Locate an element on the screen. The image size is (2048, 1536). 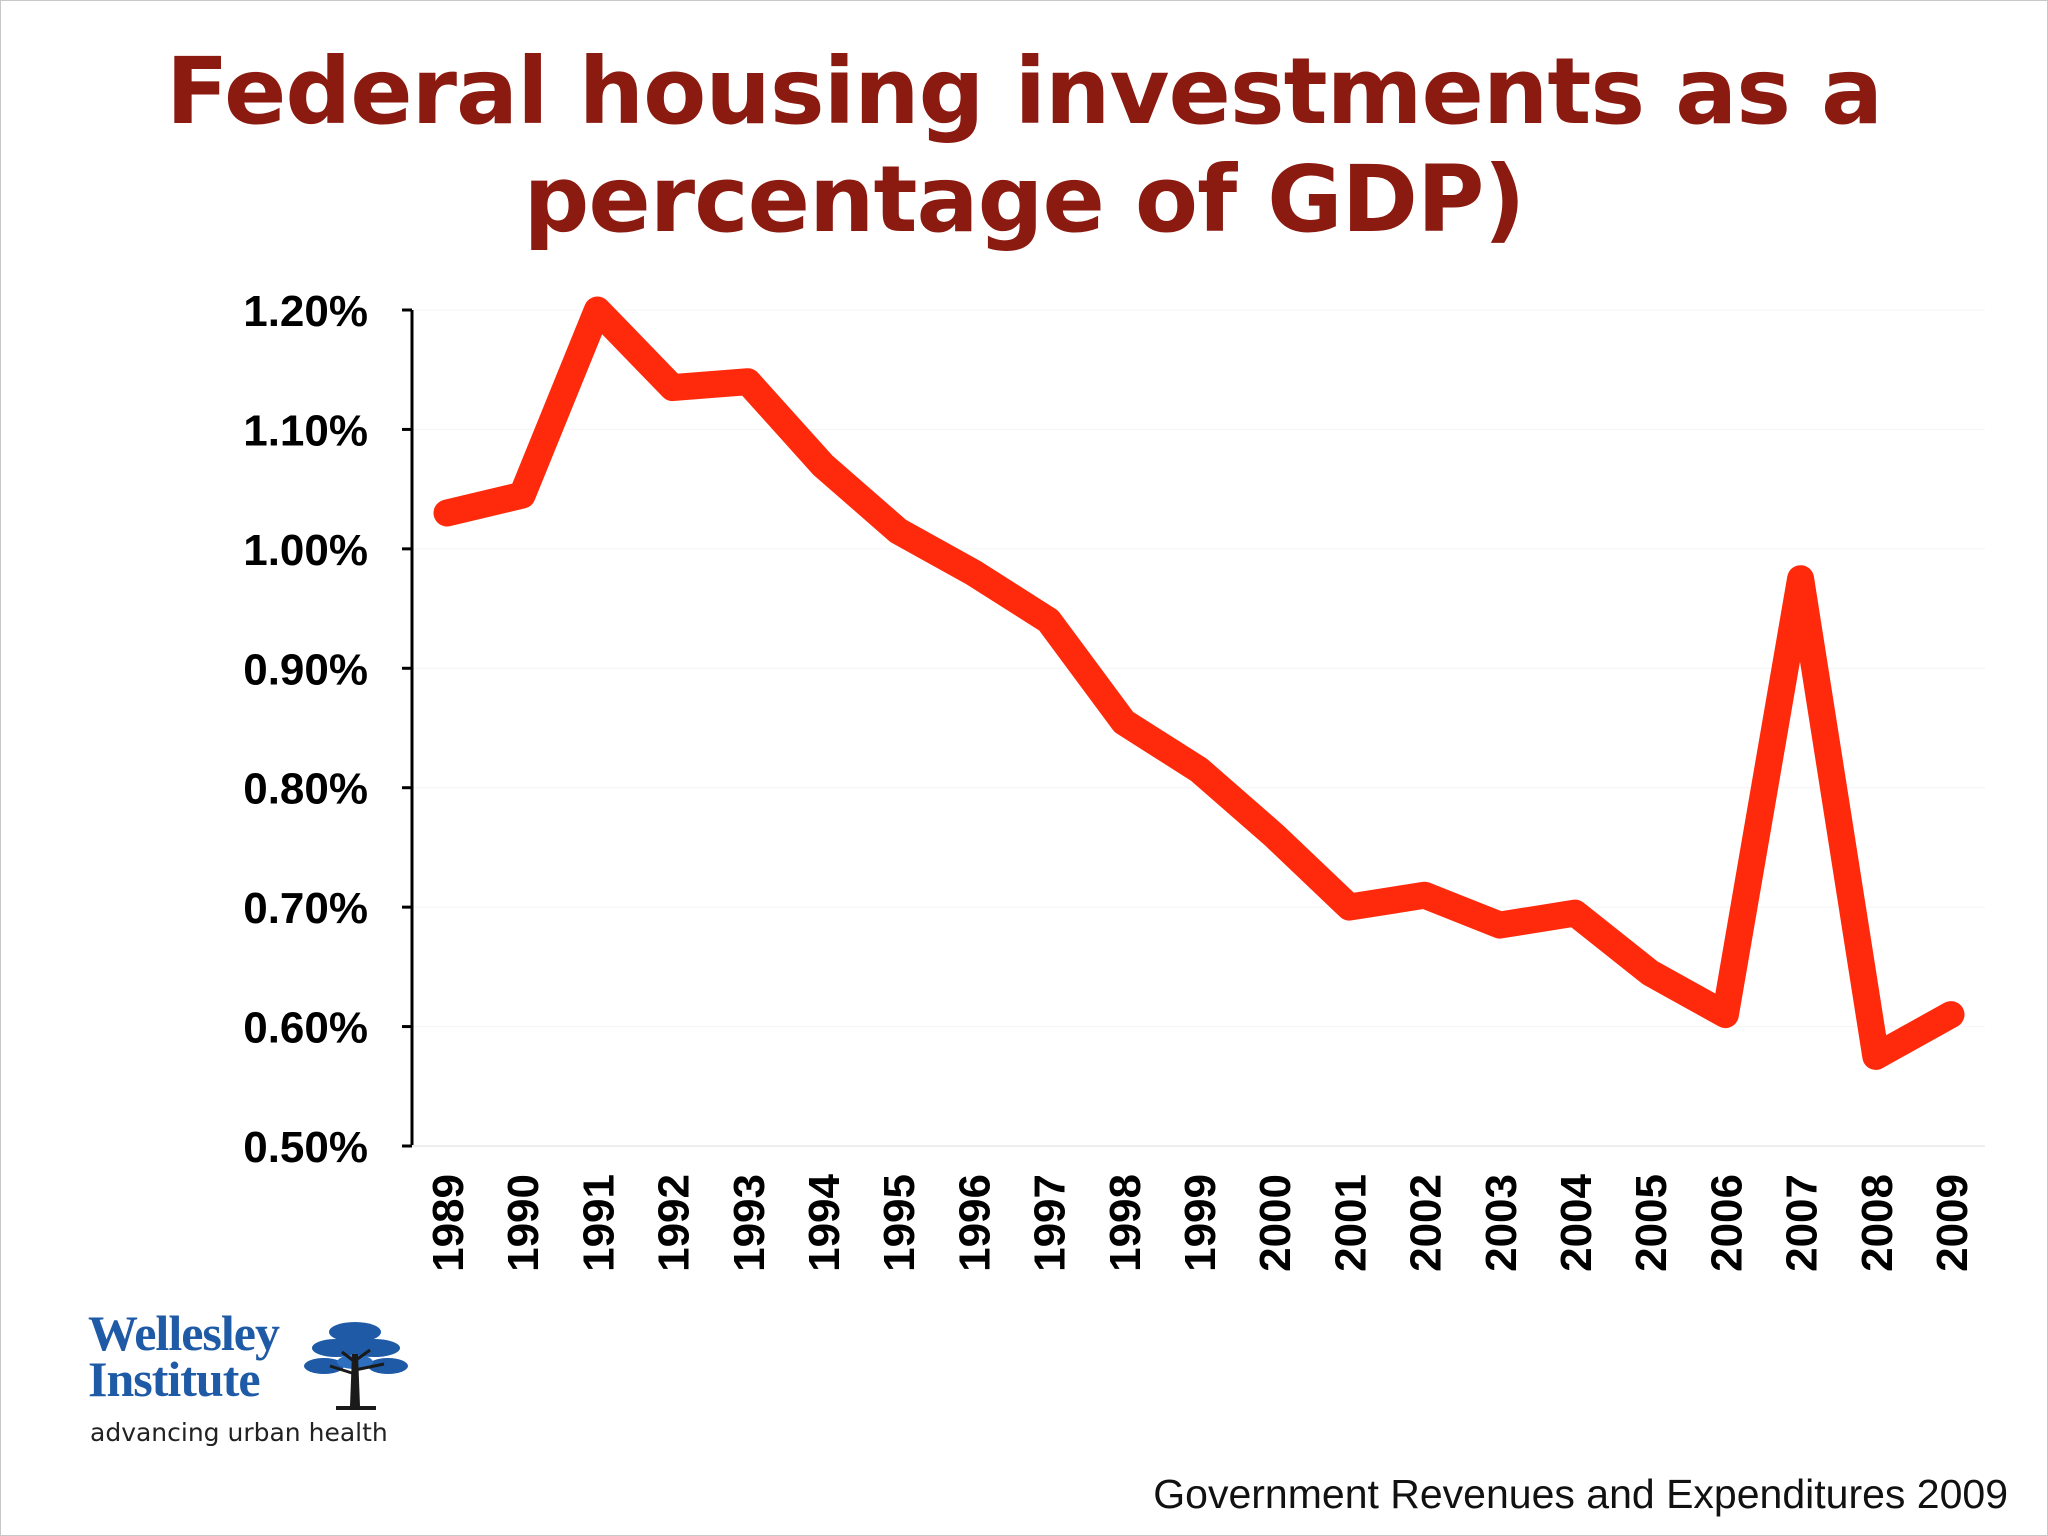
x-tick-label: 1994 is located at coordinates (824, 1222).